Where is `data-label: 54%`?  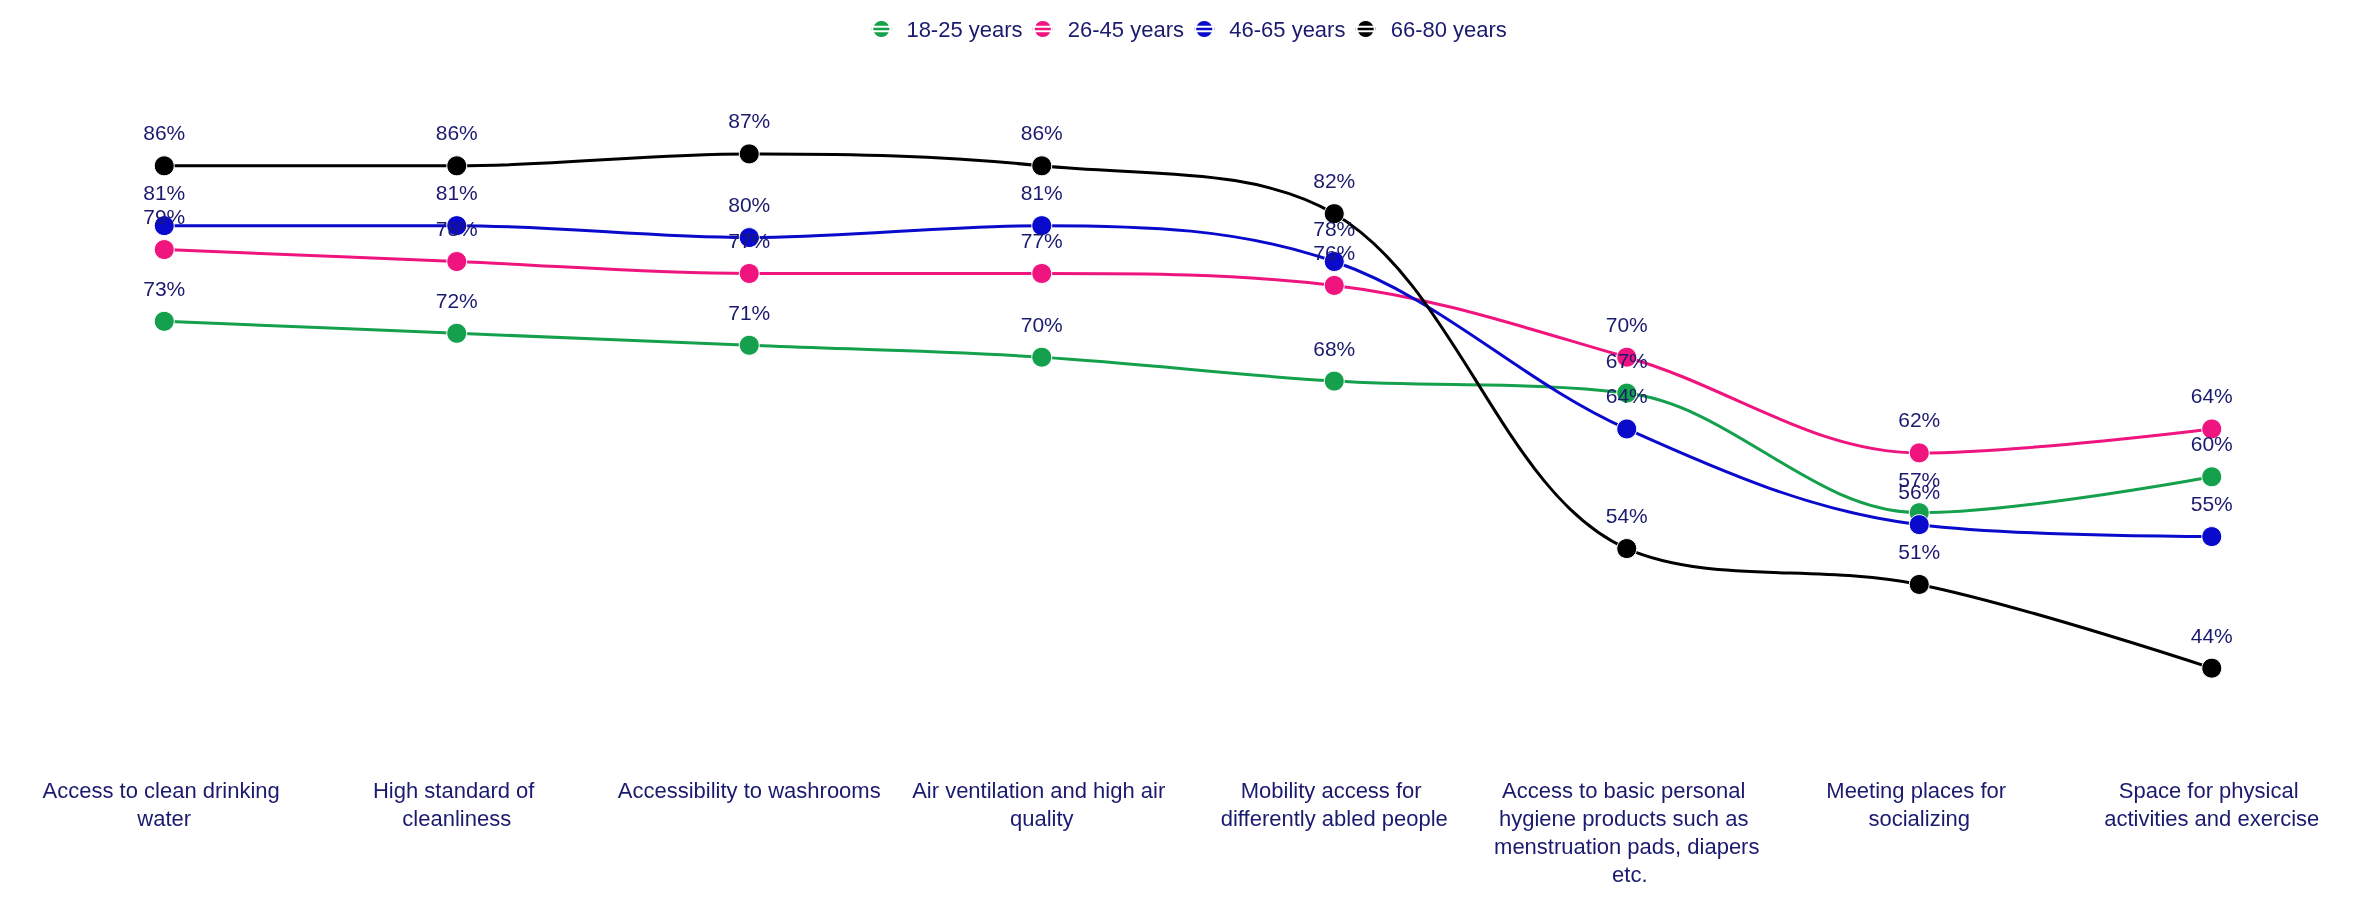
data-label: 54% is located at coordinates (1626, 516).